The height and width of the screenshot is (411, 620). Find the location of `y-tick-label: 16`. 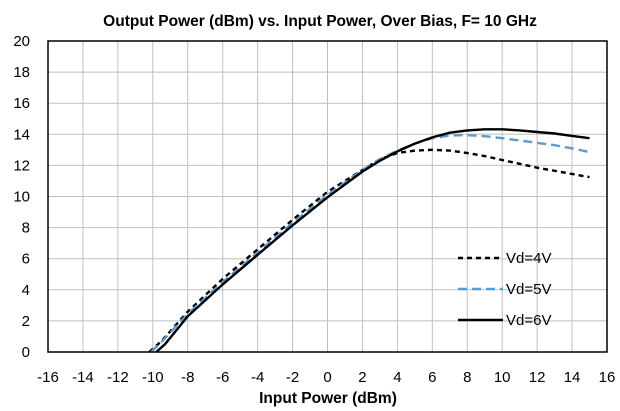

y-tick-label: 16 is located at coordinates (21, 103).